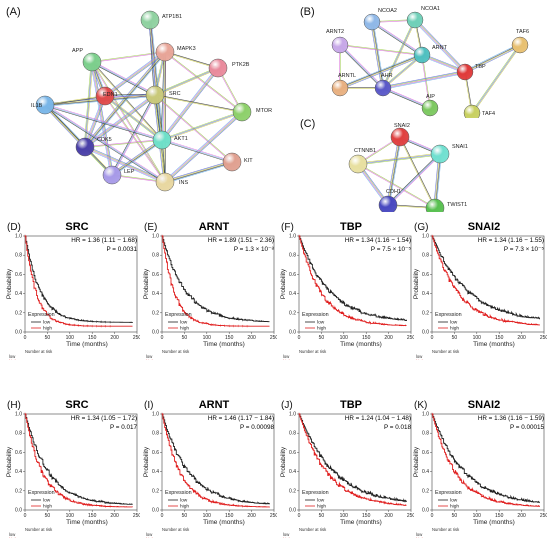  Describe the element at coordinates (175, 52) in the screenshot. I see `network-node-mapk3: MAPK3` at that location.